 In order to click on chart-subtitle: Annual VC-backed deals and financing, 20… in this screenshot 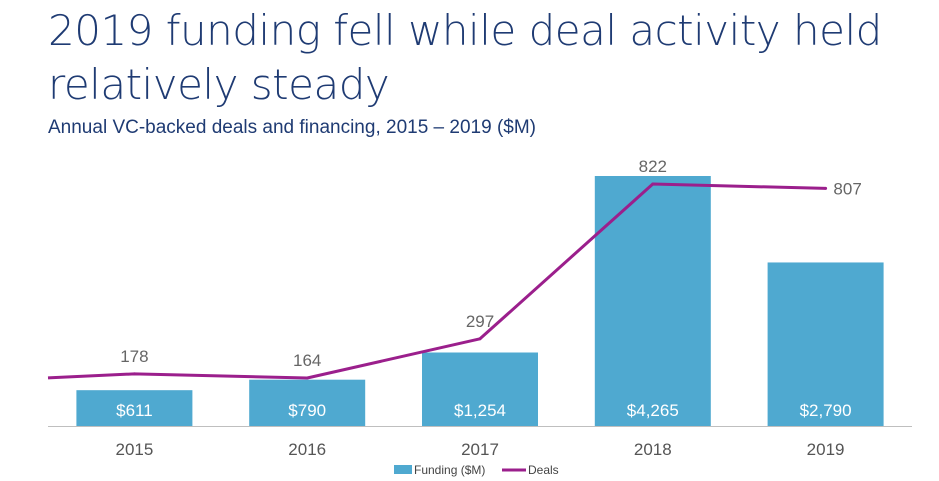, I will do `click(292, 127)`.